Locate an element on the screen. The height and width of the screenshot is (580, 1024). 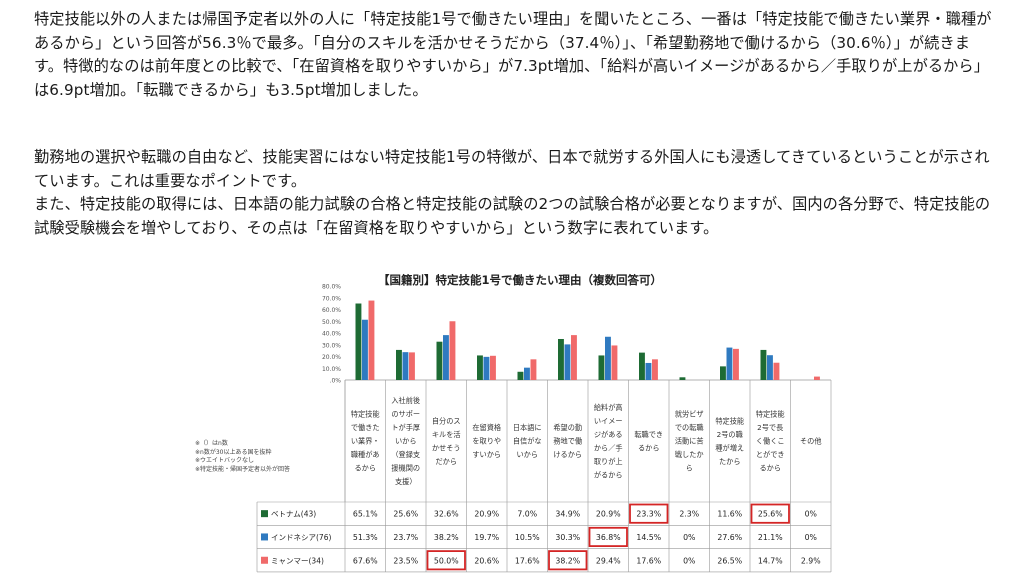
category-label: 2号の職 is located at coordinates (730, 434).